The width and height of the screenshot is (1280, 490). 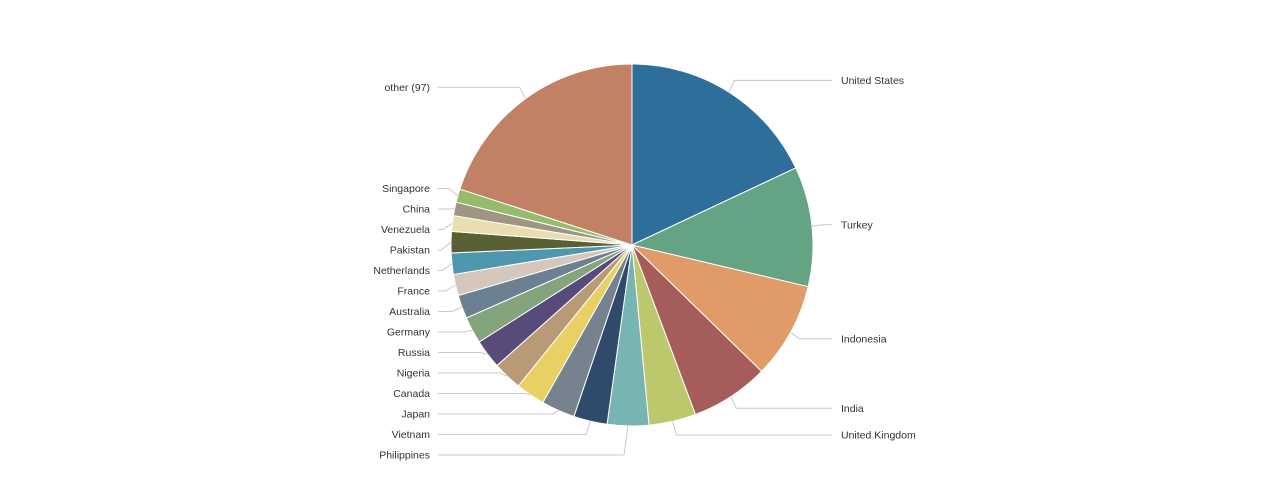 What do you see at coordinates (852, 409) in the screenshot?
I see `slice-label-india: India` at bounding box center [852, 409].